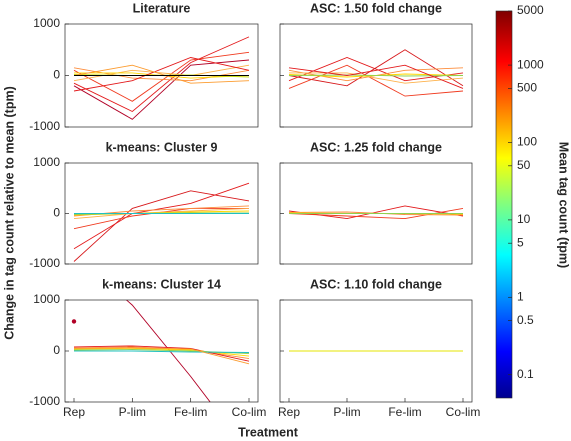 The image size is (571, 441). What do you see at coordinates (525, 320) in the screenshot?
I see `colorbar-tick-label: 0.5` at bounding box center [525, 320].